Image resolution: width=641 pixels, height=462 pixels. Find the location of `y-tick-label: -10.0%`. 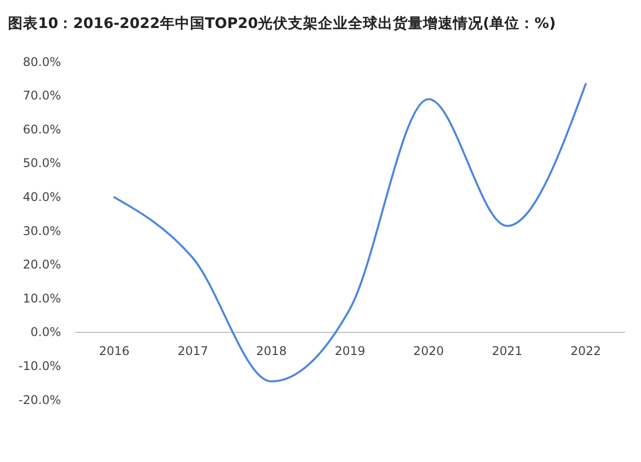

y-tick-label: -10.0% is located at coordinates (39, 366).